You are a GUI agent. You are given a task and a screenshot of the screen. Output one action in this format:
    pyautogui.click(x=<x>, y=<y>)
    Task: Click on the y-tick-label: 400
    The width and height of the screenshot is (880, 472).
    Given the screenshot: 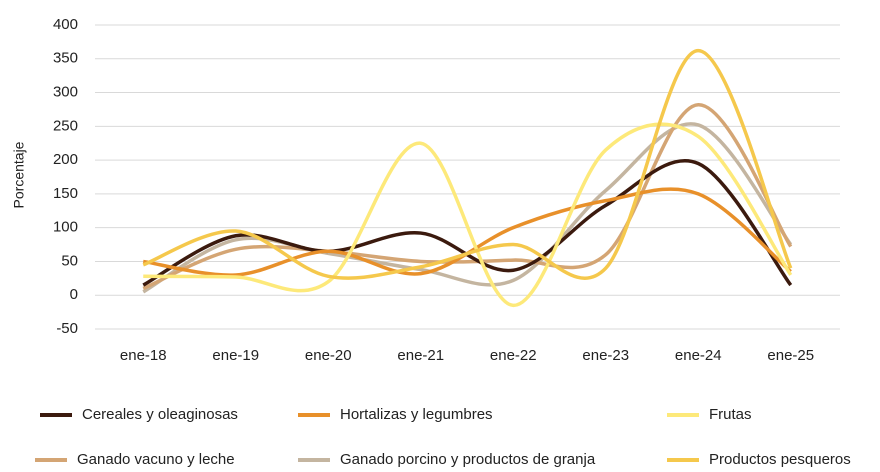 What is the action you would take?
    pyautogui.click(x=65, y=24)
    